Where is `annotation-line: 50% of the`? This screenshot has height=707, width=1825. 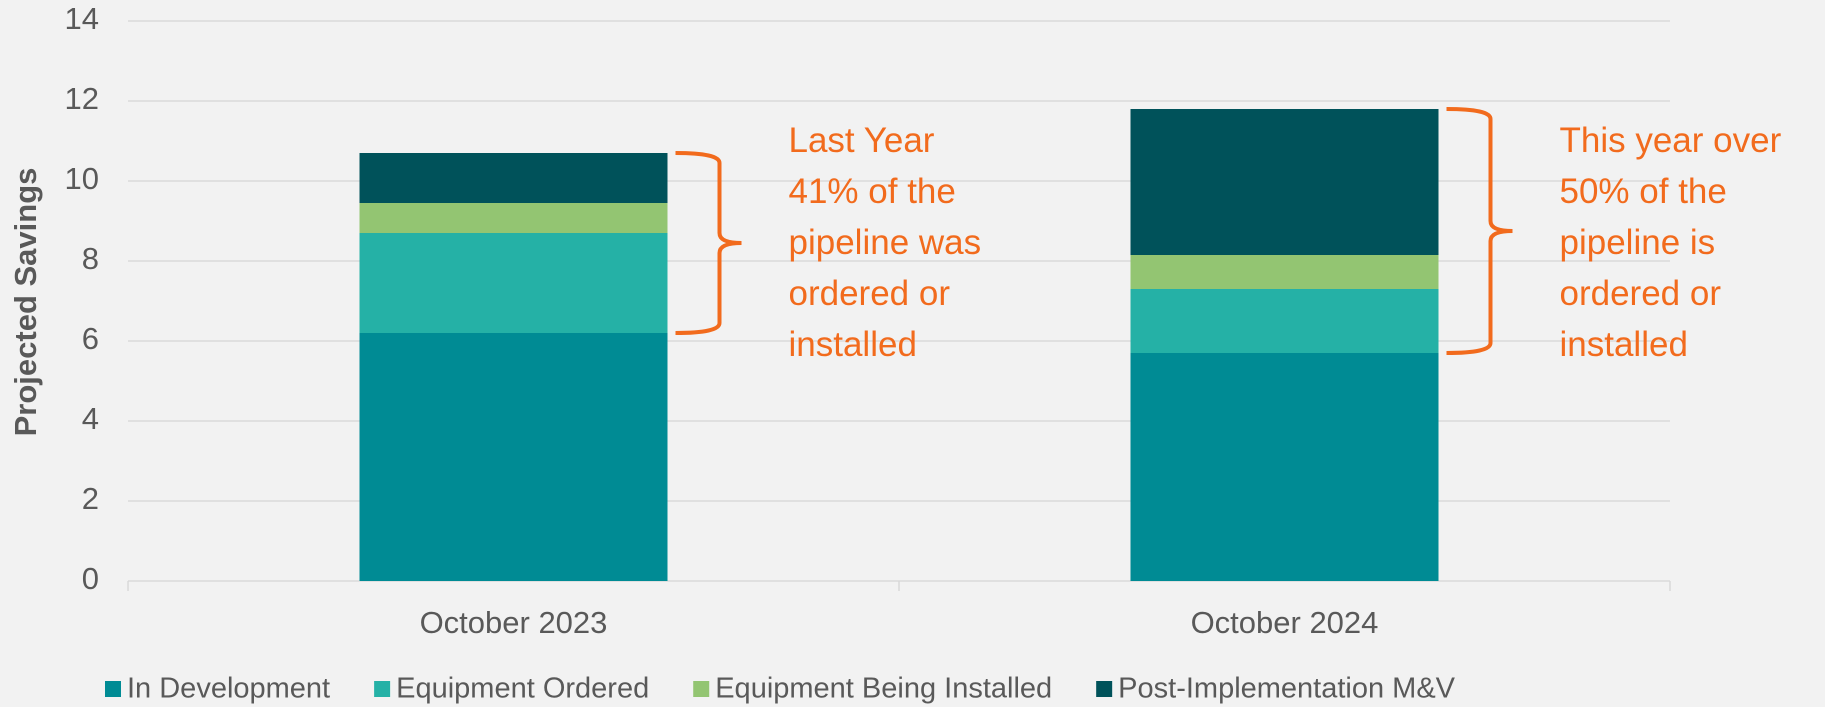 annotation-line: 50% of the is located at coordinates (1643, 191).